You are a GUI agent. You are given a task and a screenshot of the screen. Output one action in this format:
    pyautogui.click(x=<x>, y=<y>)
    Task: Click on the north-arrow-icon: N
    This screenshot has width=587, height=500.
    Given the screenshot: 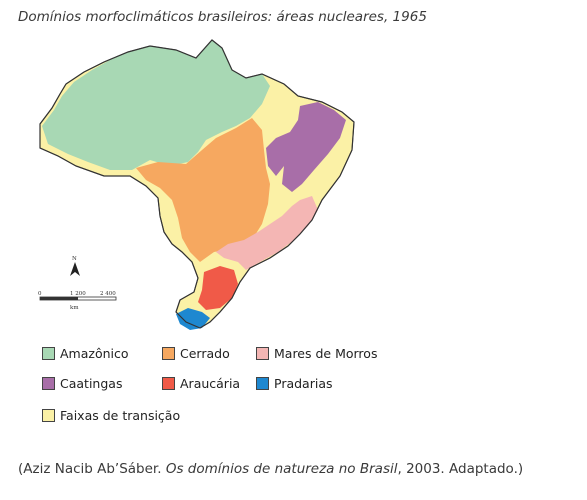 What is the action you would take?
    pyautogui.click(x=75, y=266)
    